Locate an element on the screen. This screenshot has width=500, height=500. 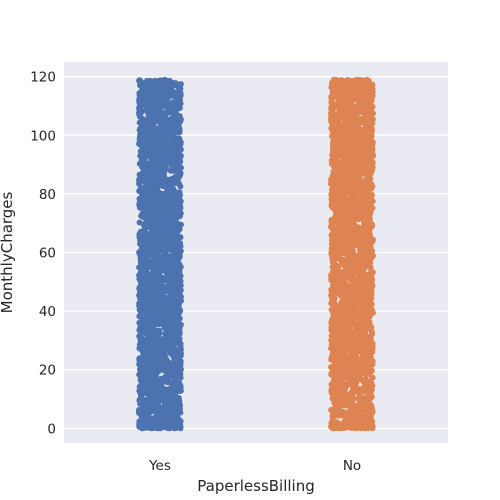
series-no is located at coordinates (352, 254).